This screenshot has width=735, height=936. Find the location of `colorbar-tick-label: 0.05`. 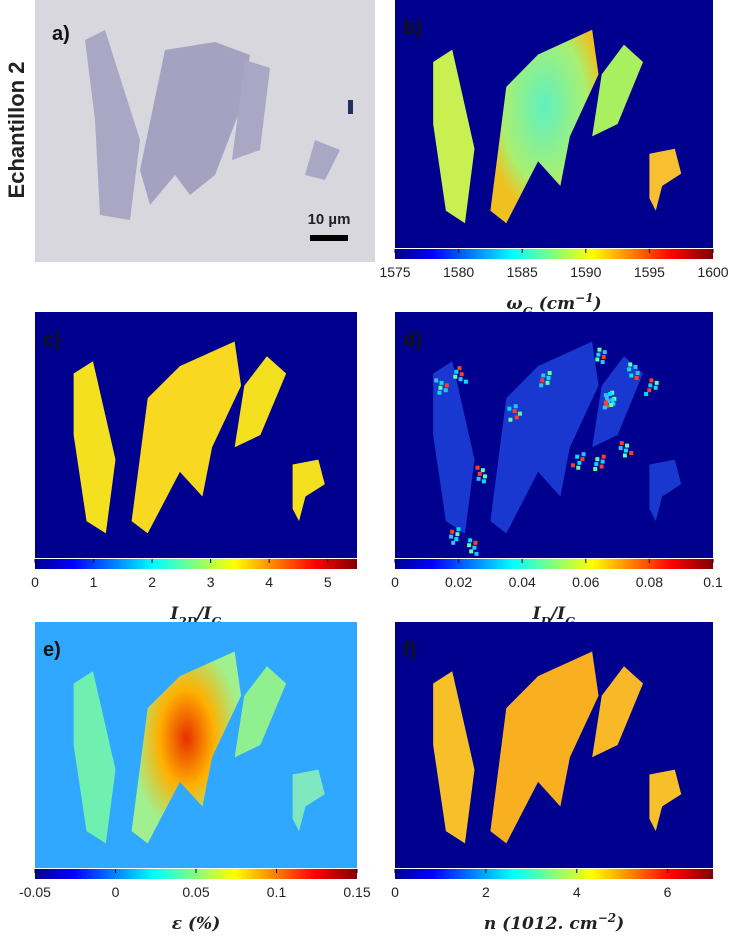

colorbar-tick-label: 0.05 is located at coordinates (195, 892).